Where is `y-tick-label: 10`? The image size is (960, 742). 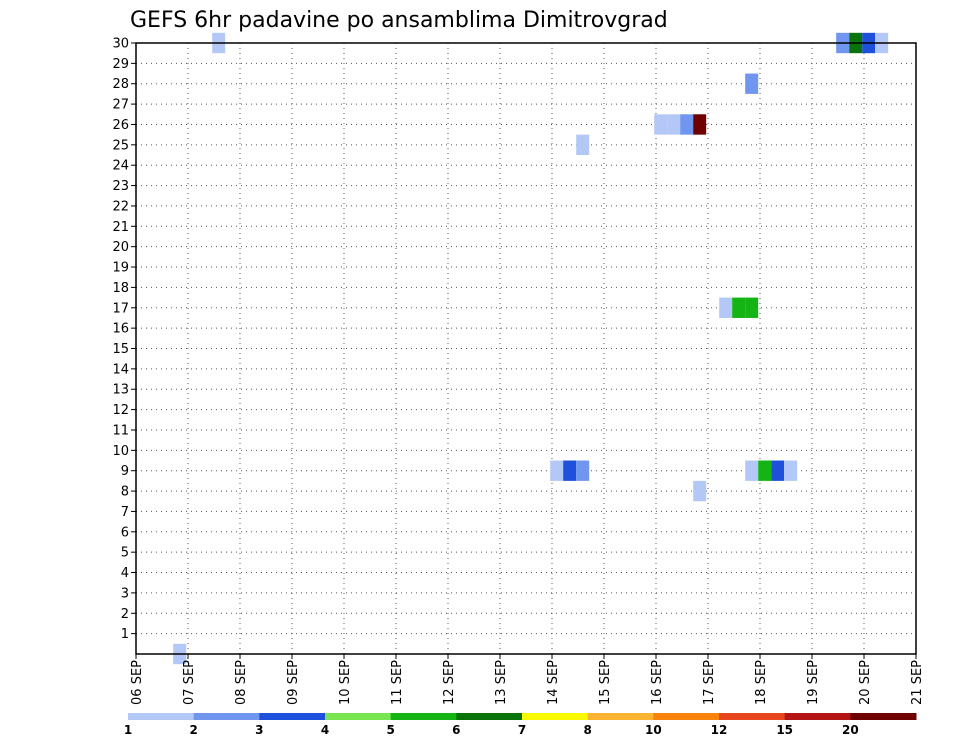
y-tick-label: 10 is located at coordinates (120, 451).